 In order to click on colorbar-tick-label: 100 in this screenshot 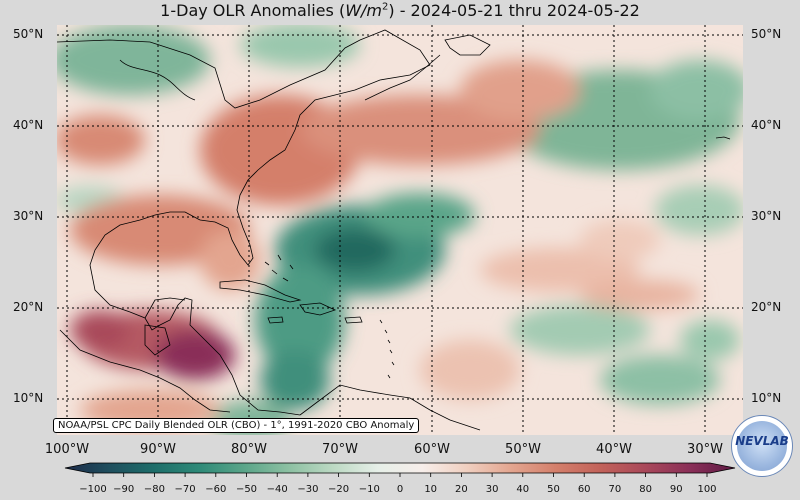, I will do `click(707, 489)`.